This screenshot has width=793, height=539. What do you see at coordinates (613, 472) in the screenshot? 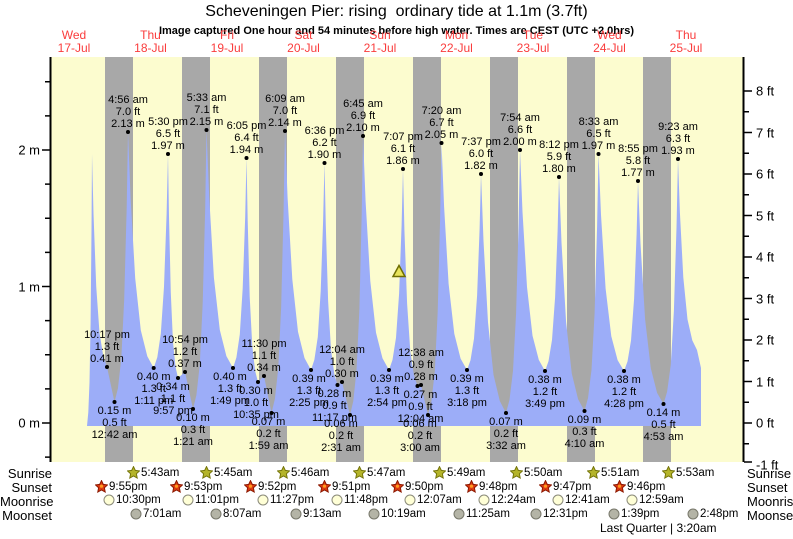
I see `sunrise-entry: 5:51am` at bounding box center [613, 472].